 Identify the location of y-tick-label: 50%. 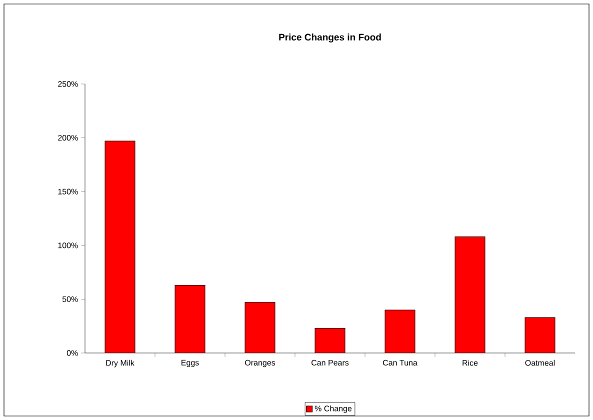
(70, 299).